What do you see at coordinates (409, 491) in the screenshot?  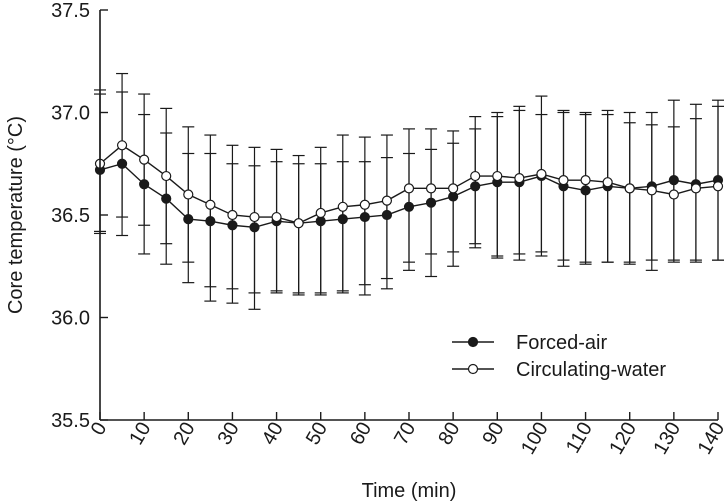 I see `x-axis-label: Time (min)` at bounding box center [409, 491].